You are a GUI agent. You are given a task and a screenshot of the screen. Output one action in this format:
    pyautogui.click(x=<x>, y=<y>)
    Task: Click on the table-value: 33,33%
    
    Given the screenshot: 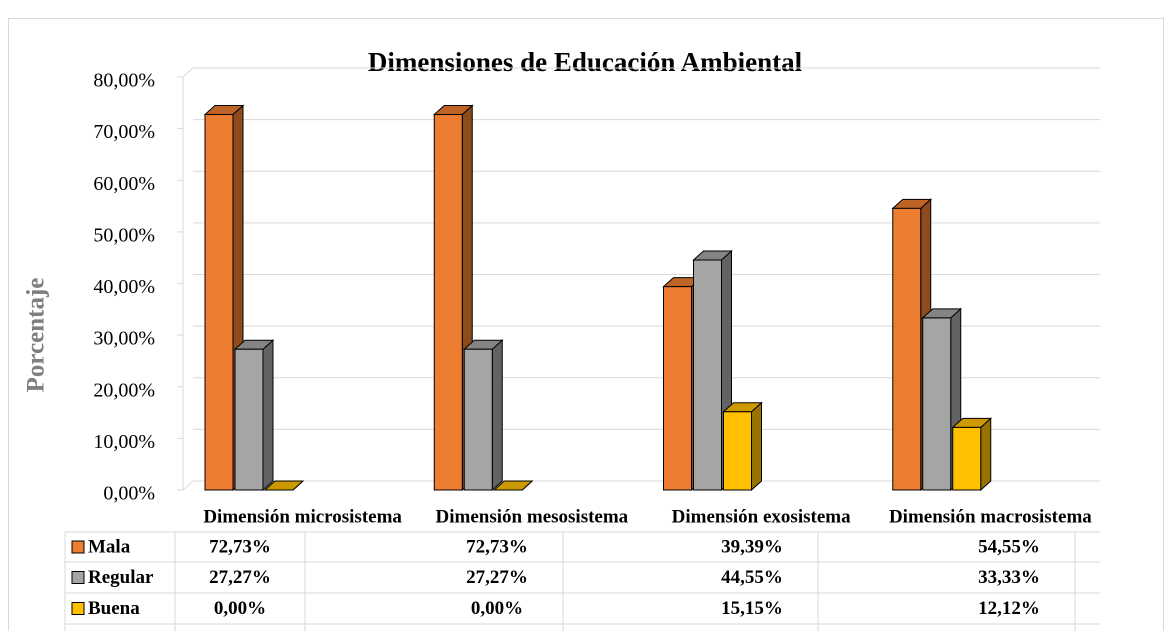 What is the action you would take?
    pyautogui.click(x=1009, y=577)
    